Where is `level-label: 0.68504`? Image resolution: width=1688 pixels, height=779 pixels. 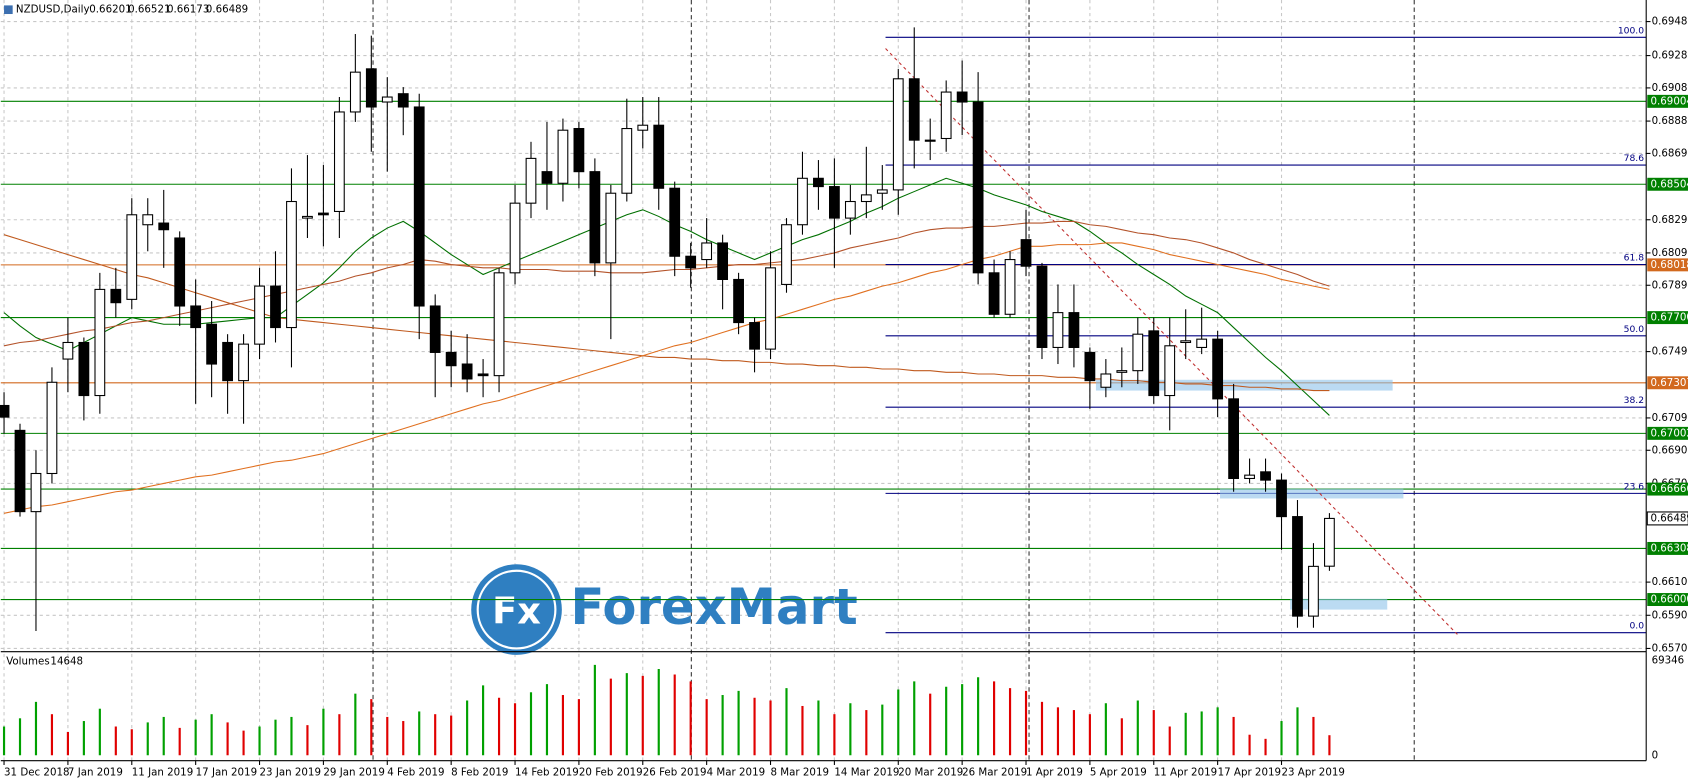 level-label: 0.68504 is located at coordinates (1669, 184).